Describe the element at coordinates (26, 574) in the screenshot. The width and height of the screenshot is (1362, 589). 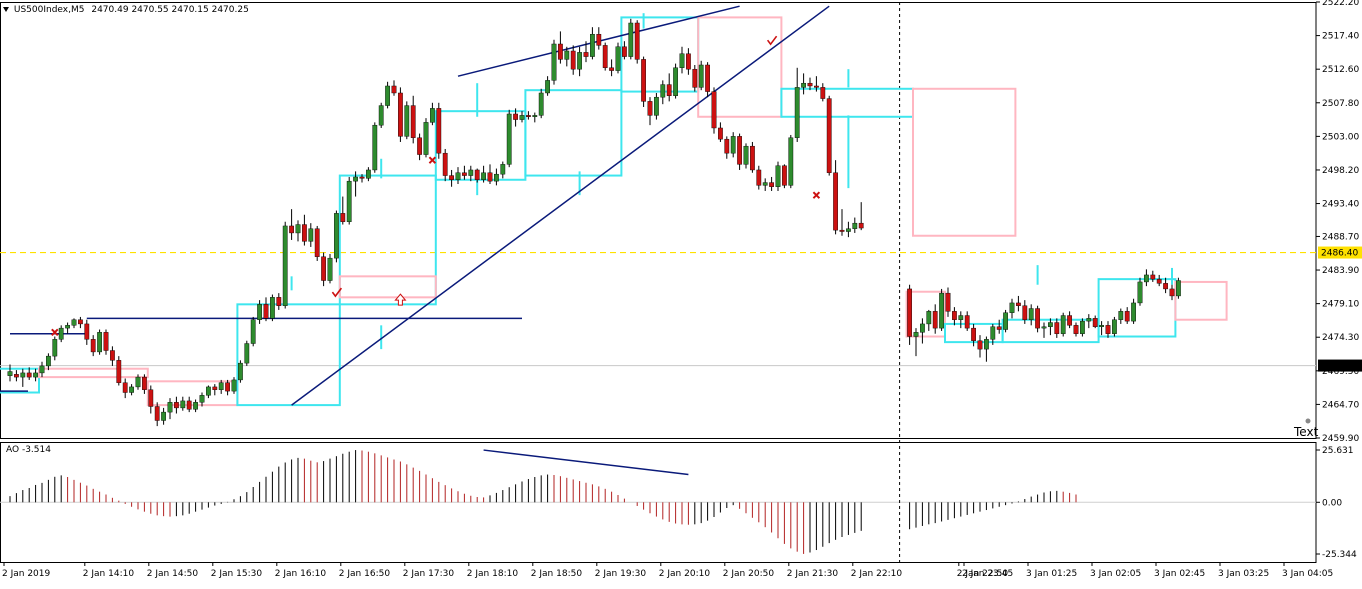
I see `time-label: 2 Jan 2019` at that location.